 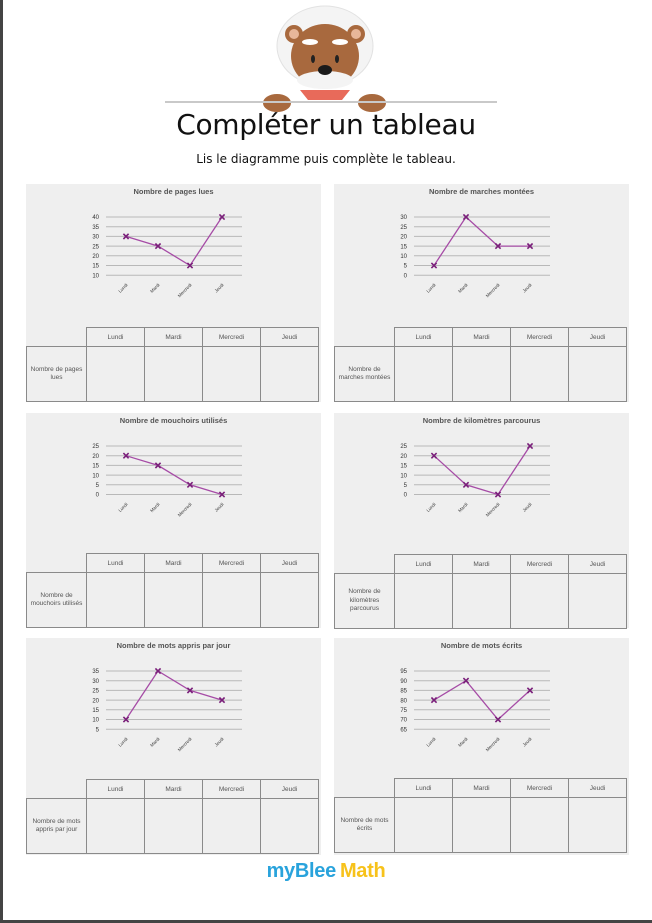 What do you see at coordinates (403, 672) in the screenshot?
I see `y-tick-label: 95` at bounding box center [403, 672].